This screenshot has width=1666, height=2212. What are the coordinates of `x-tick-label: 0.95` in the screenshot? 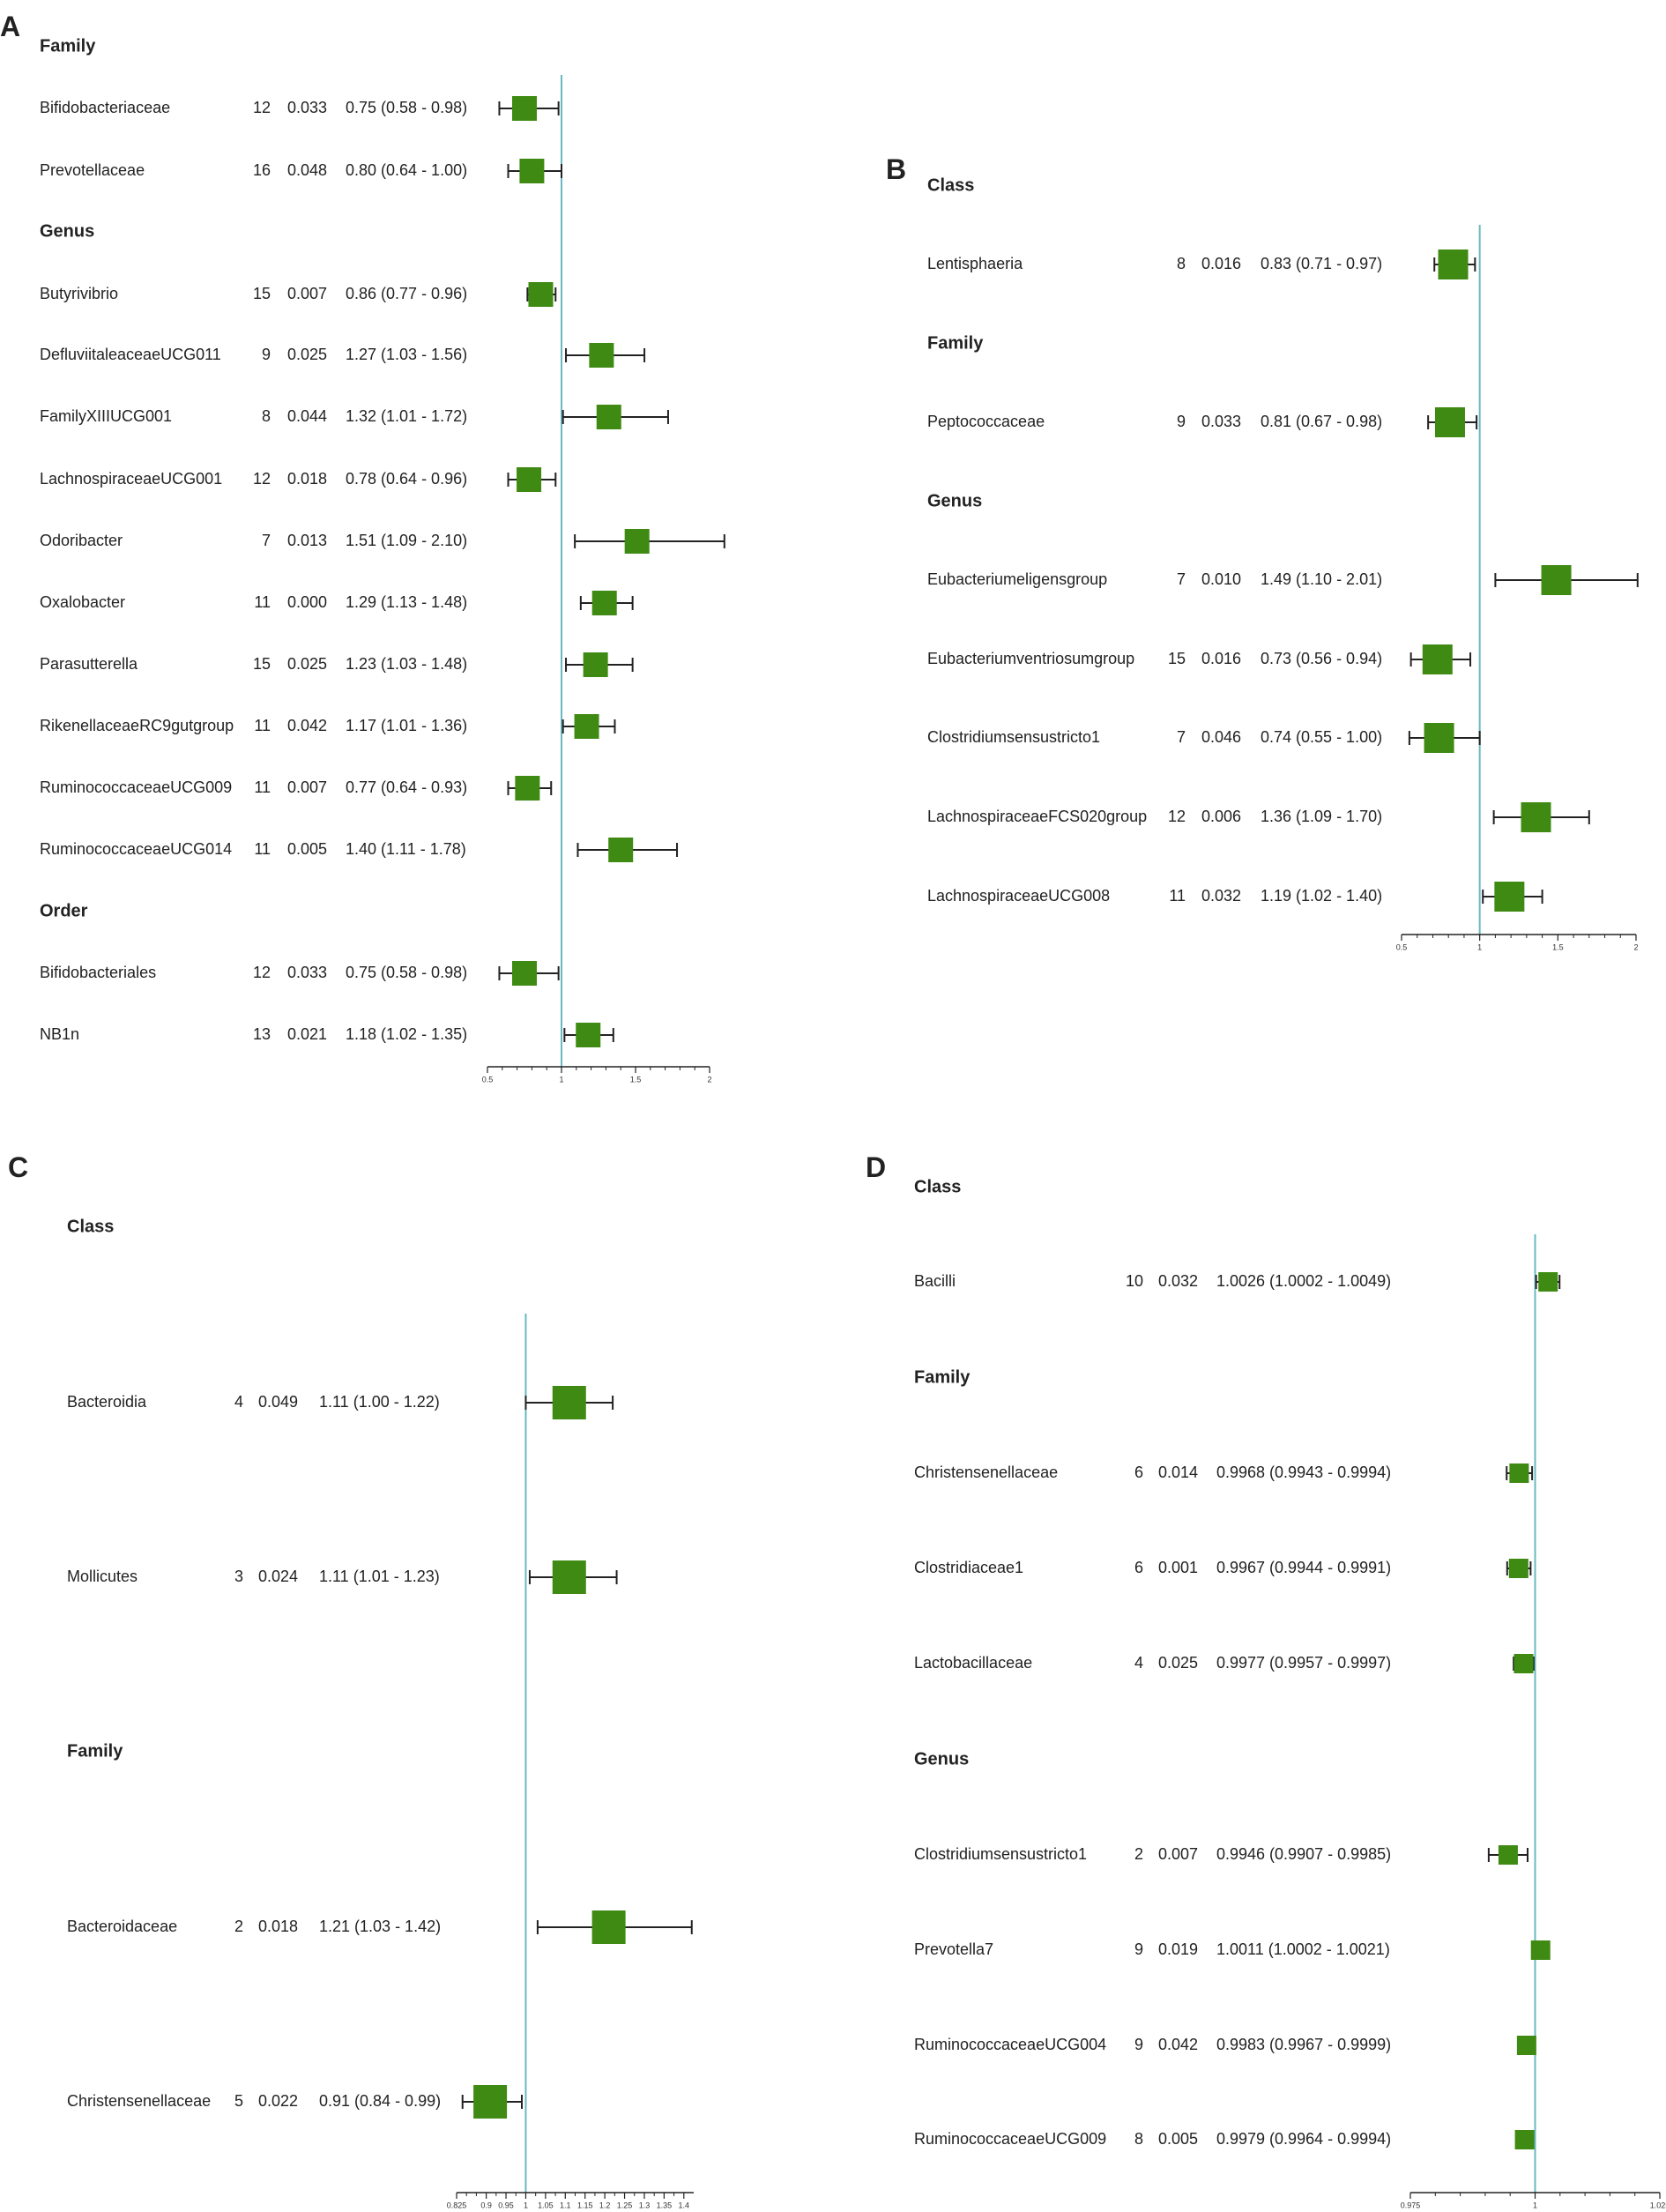 It's located at (506, 2205).